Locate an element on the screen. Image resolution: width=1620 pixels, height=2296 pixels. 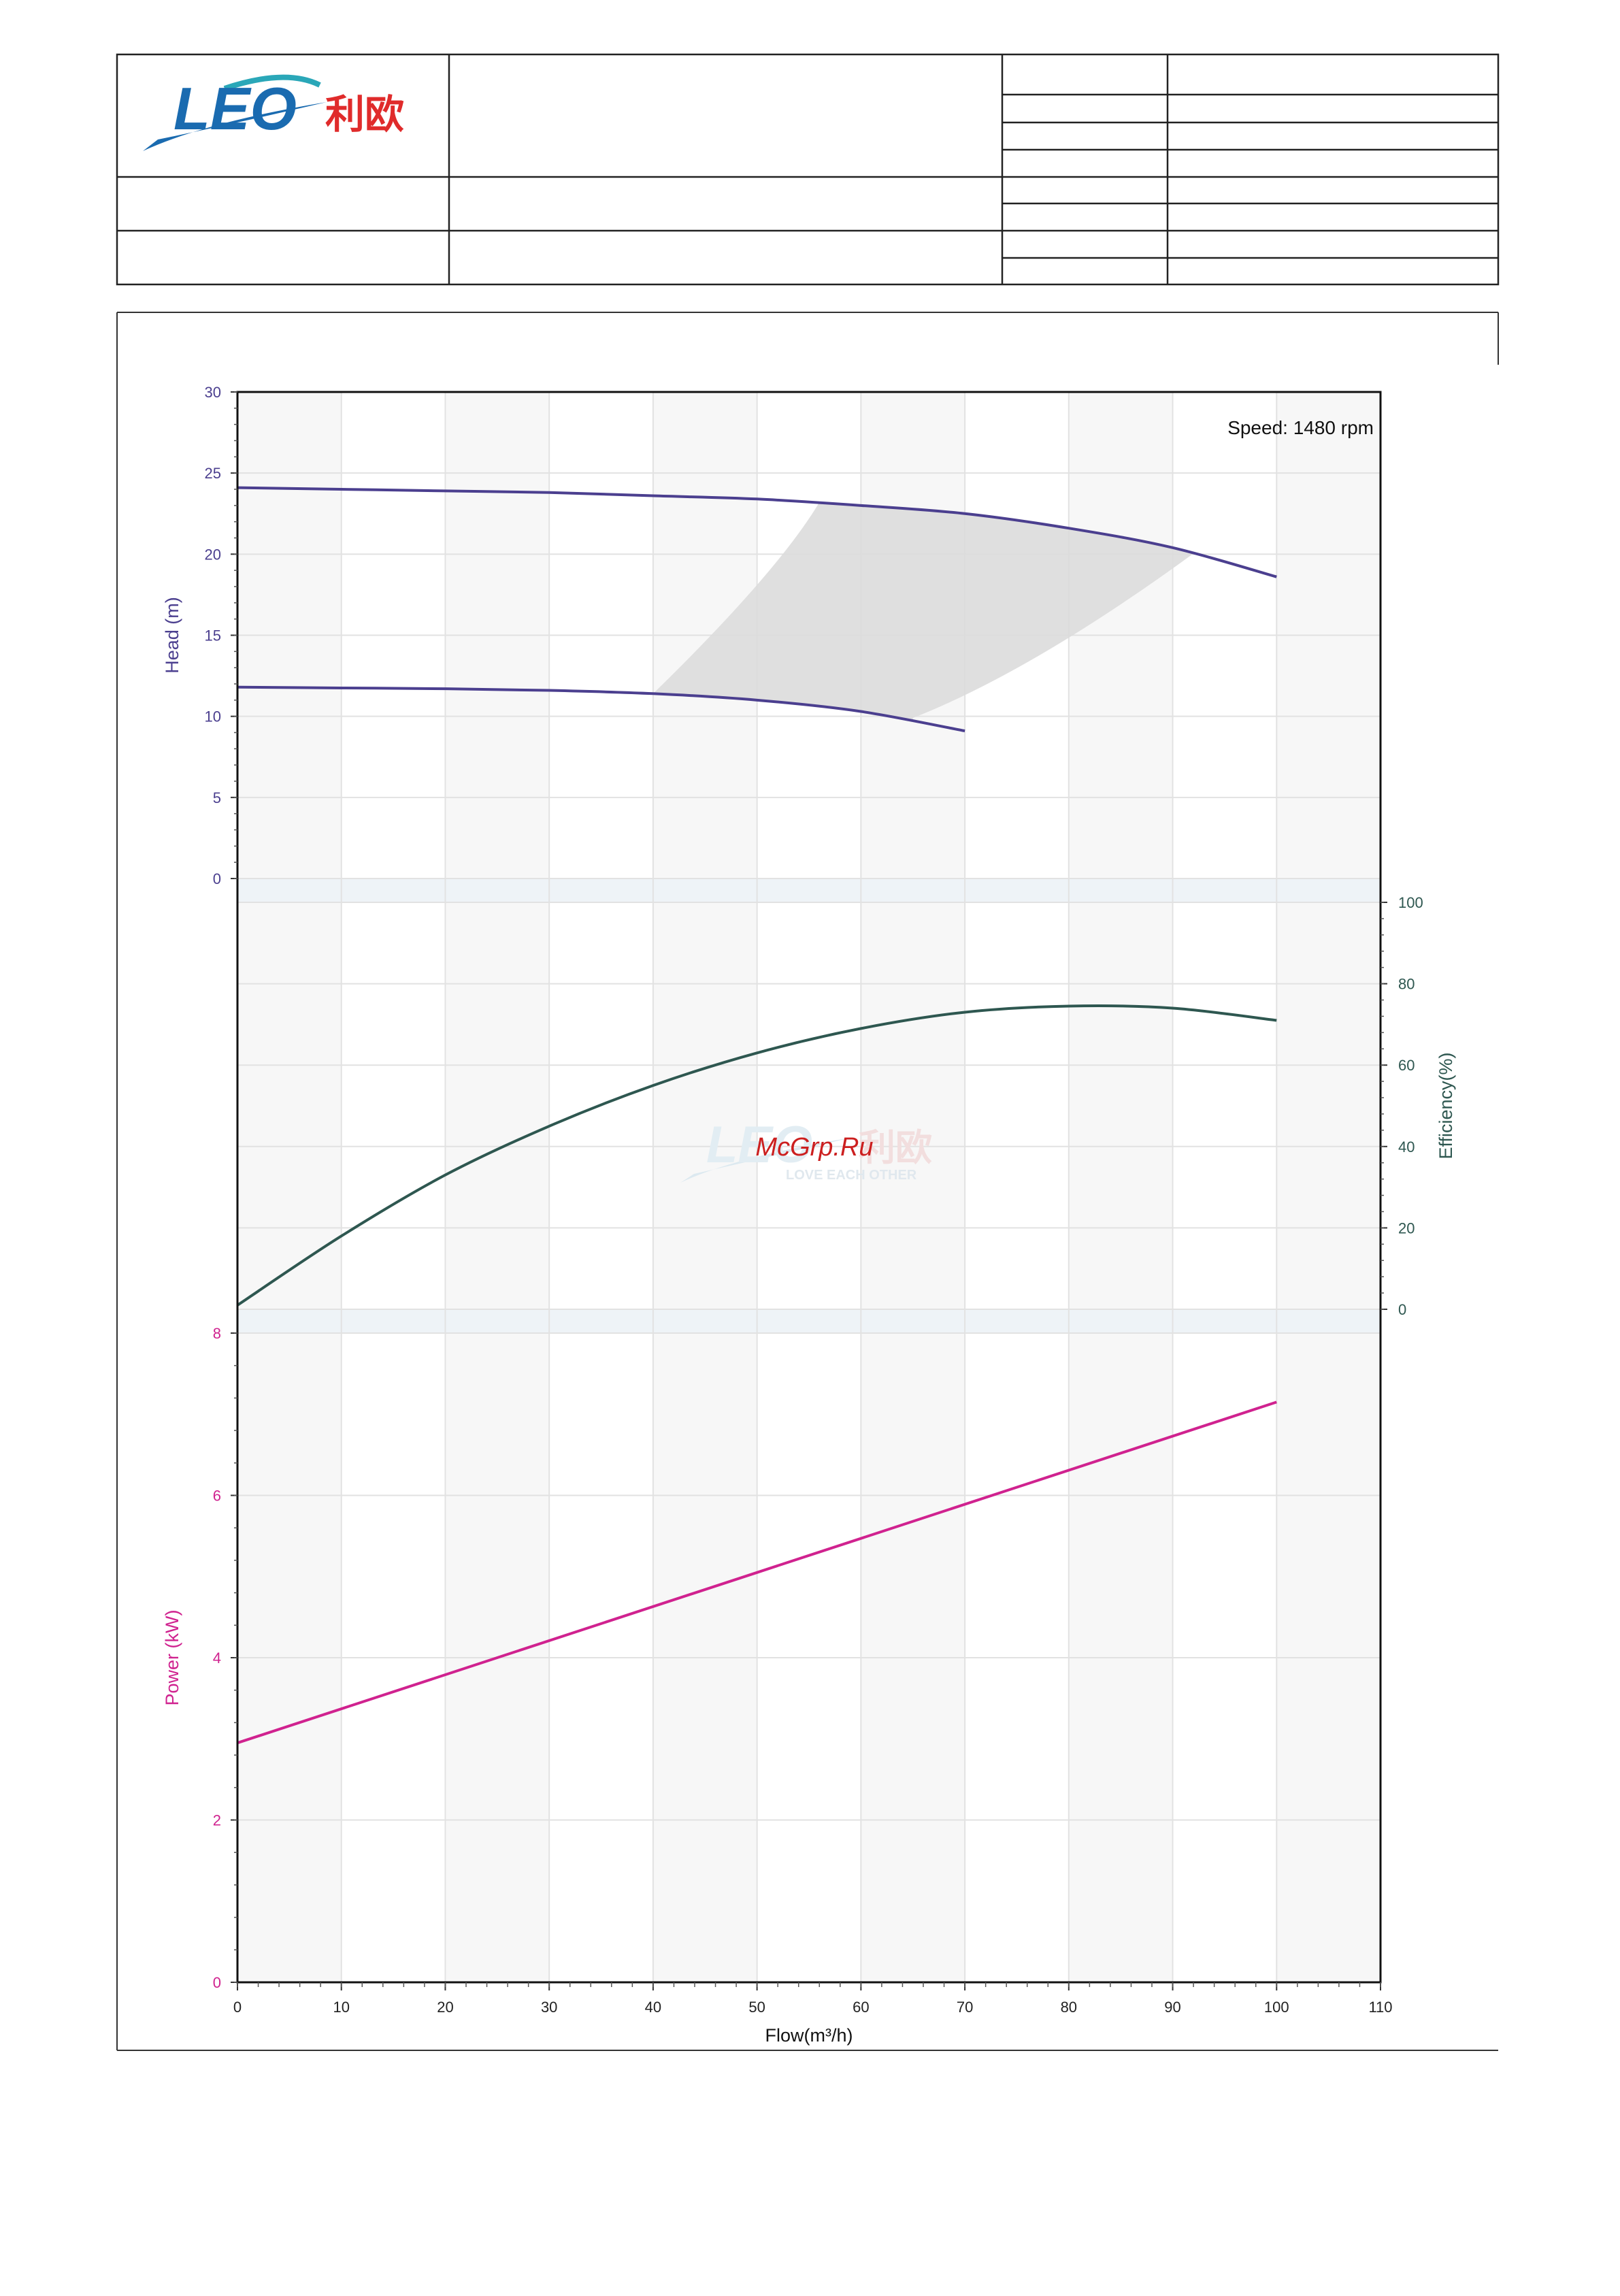
x-tick-label: 0 is located at coordinates (237, 2007).